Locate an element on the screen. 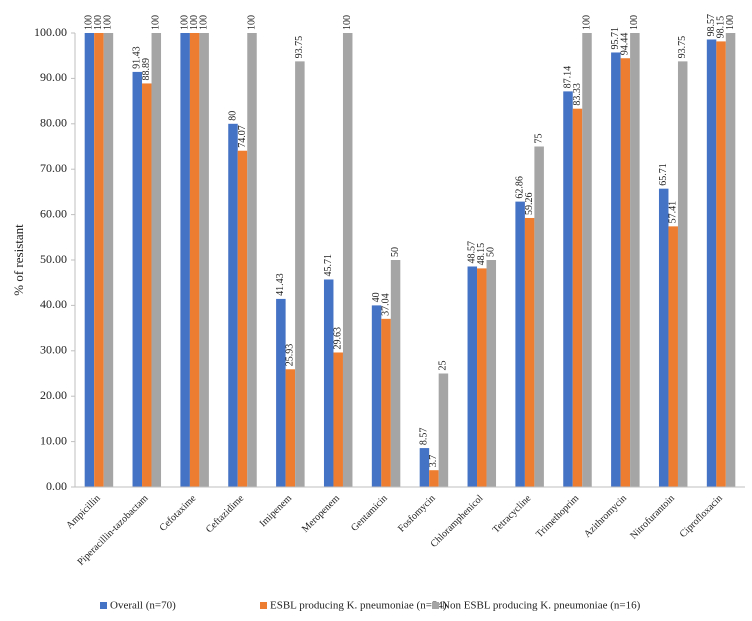 Image resolution: width=752 pixels, height=621 pixels. value-label: 40 is located at coordinates (376, 297).